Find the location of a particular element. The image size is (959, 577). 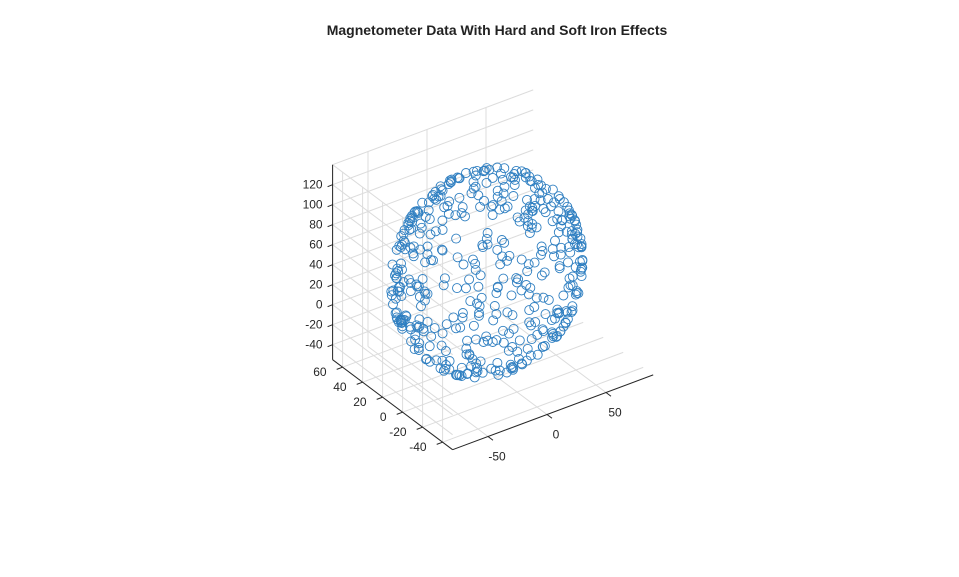

z-tick-label: 80 is located at coordinates (316, 225).